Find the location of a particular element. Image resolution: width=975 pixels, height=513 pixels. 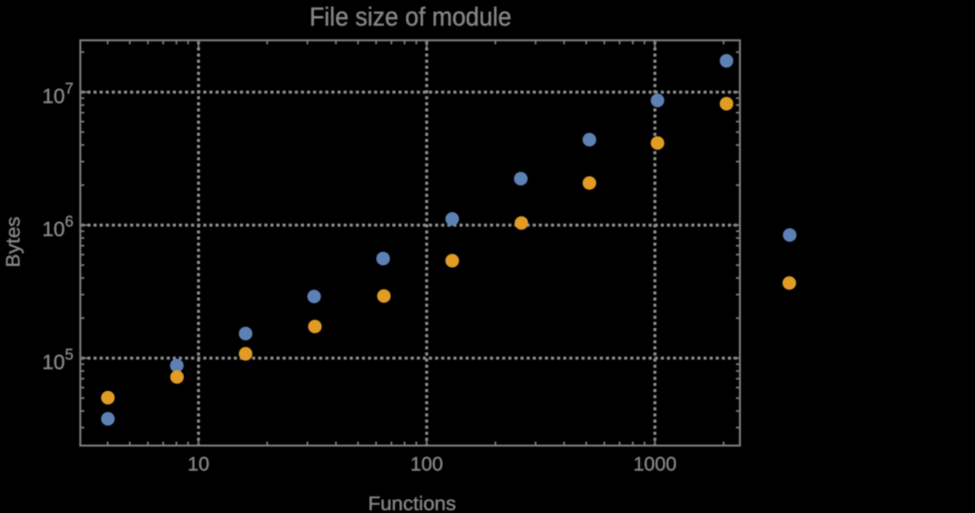

svg-text: 10 is located at coordinates (199, 465).